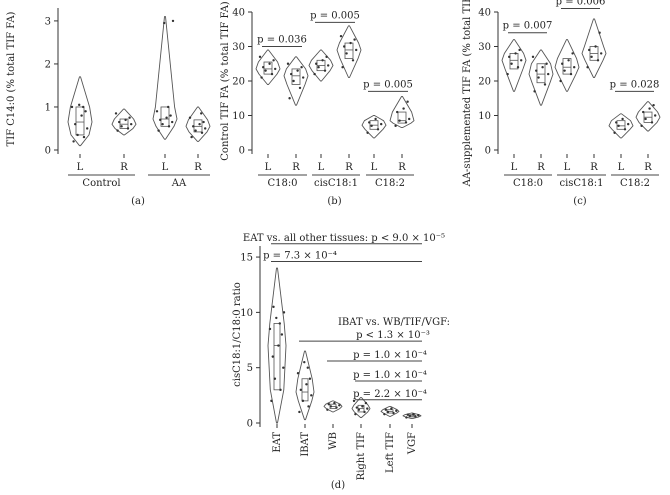 This screenshot has width=670, height=495. I want to click on y-tick-label: 0, so click(250, 424).